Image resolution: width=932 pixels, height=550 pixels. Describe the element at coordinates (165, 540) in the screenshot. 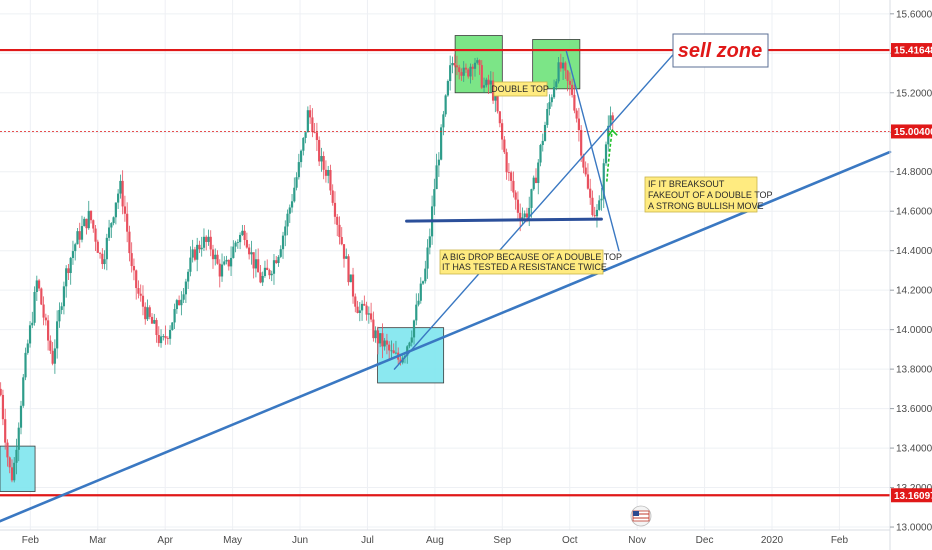

I see `x-tick-label: Apr` at that location.